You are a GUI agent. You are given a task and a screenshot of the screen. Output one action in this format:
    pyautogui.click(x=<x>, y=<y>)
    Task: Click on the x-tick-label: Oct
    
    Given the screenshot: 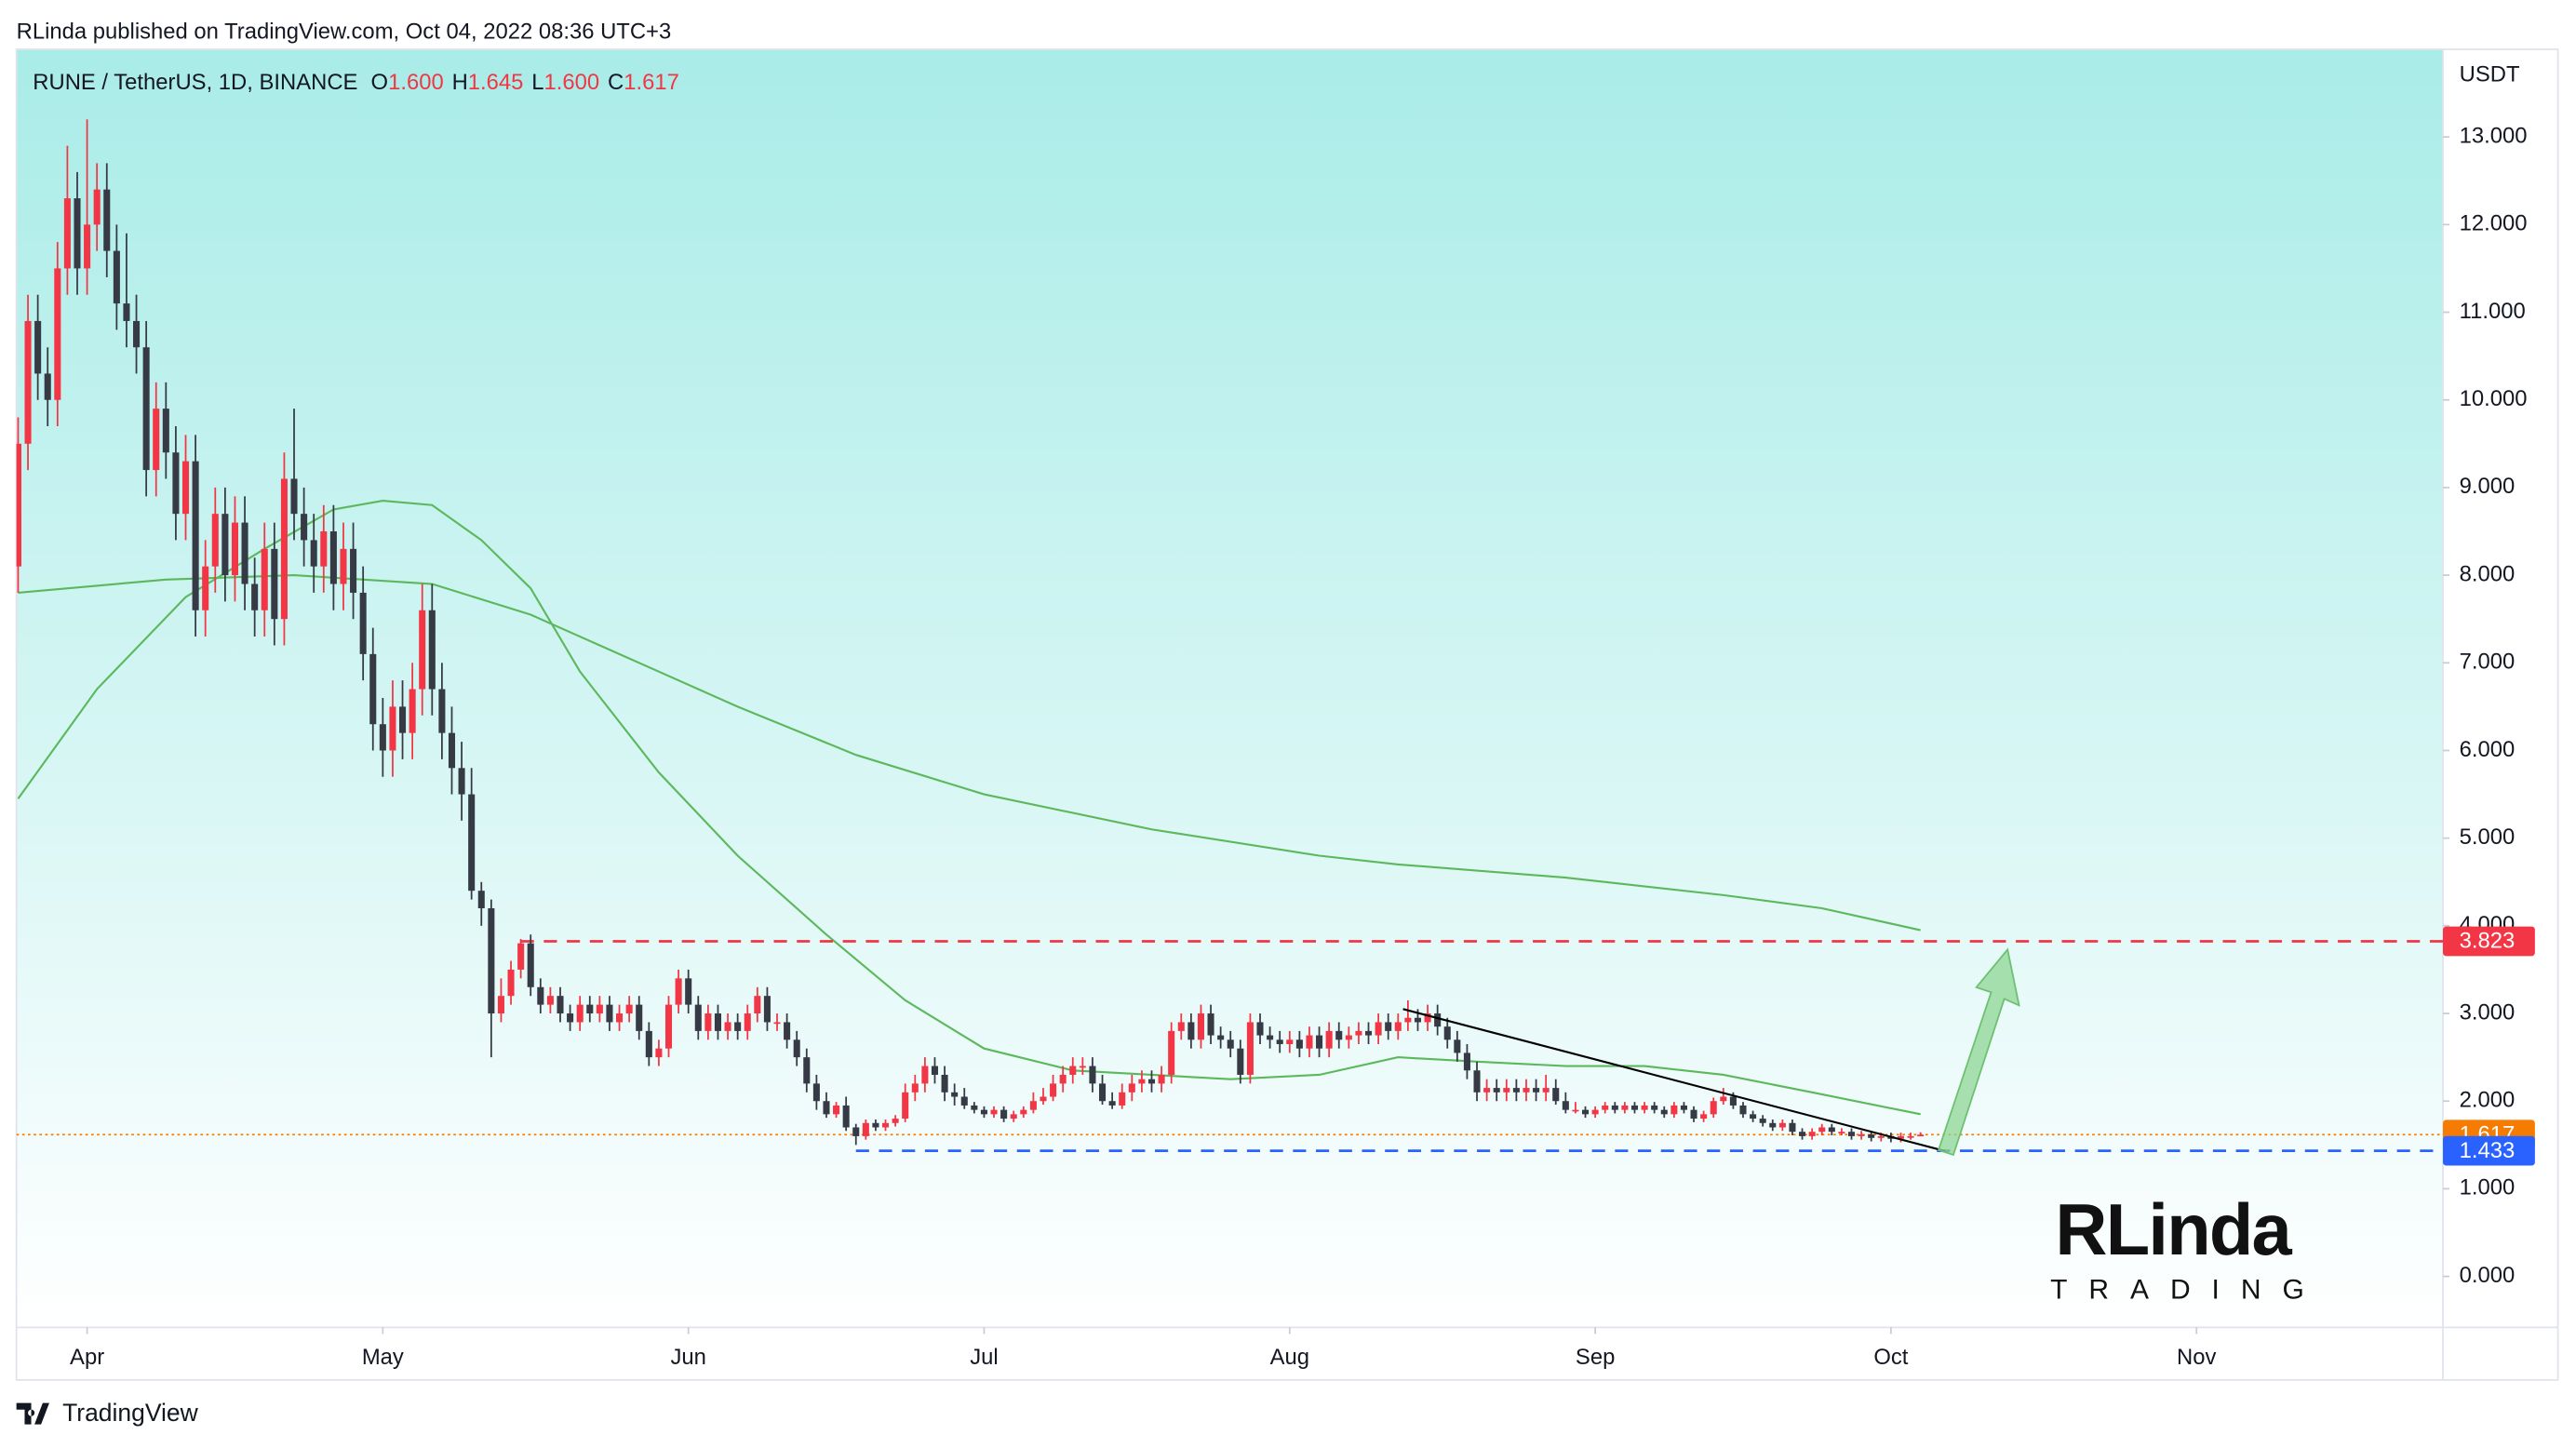 What is the action you would take?
    pyautogui.click(x=1890, y=1358)
    